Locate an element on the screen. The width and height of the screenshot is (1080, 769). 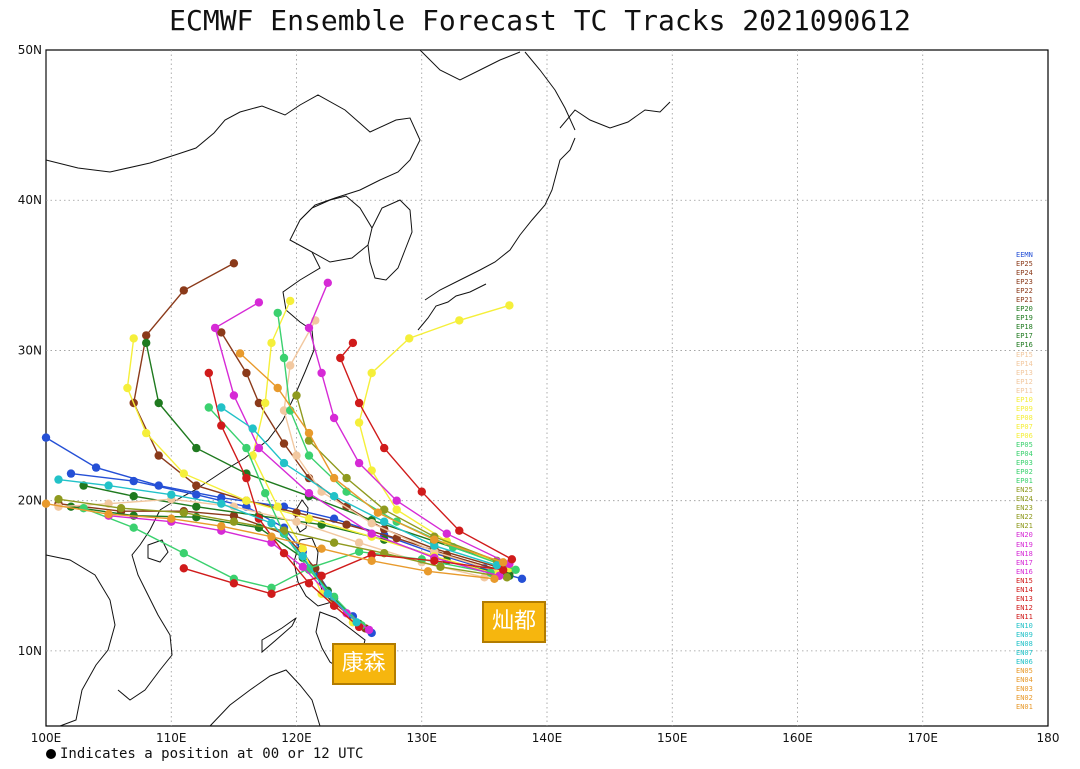
legend-entry: EP16 is located at coordinates (1024, 345).